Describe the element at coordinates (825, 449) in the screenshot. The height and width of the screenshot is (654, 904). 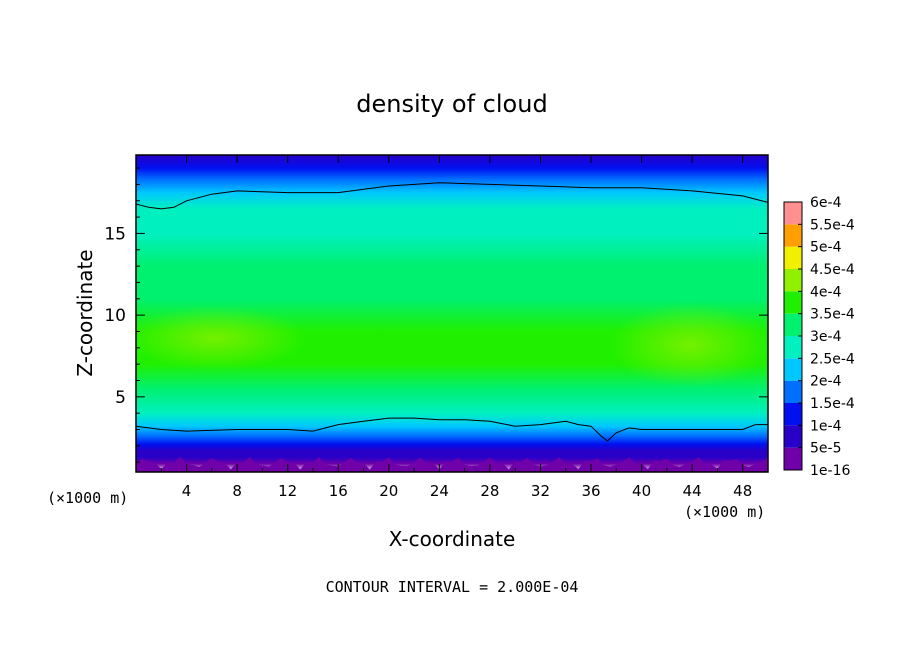
I see `colorbar-label: 5e-5` at that location.